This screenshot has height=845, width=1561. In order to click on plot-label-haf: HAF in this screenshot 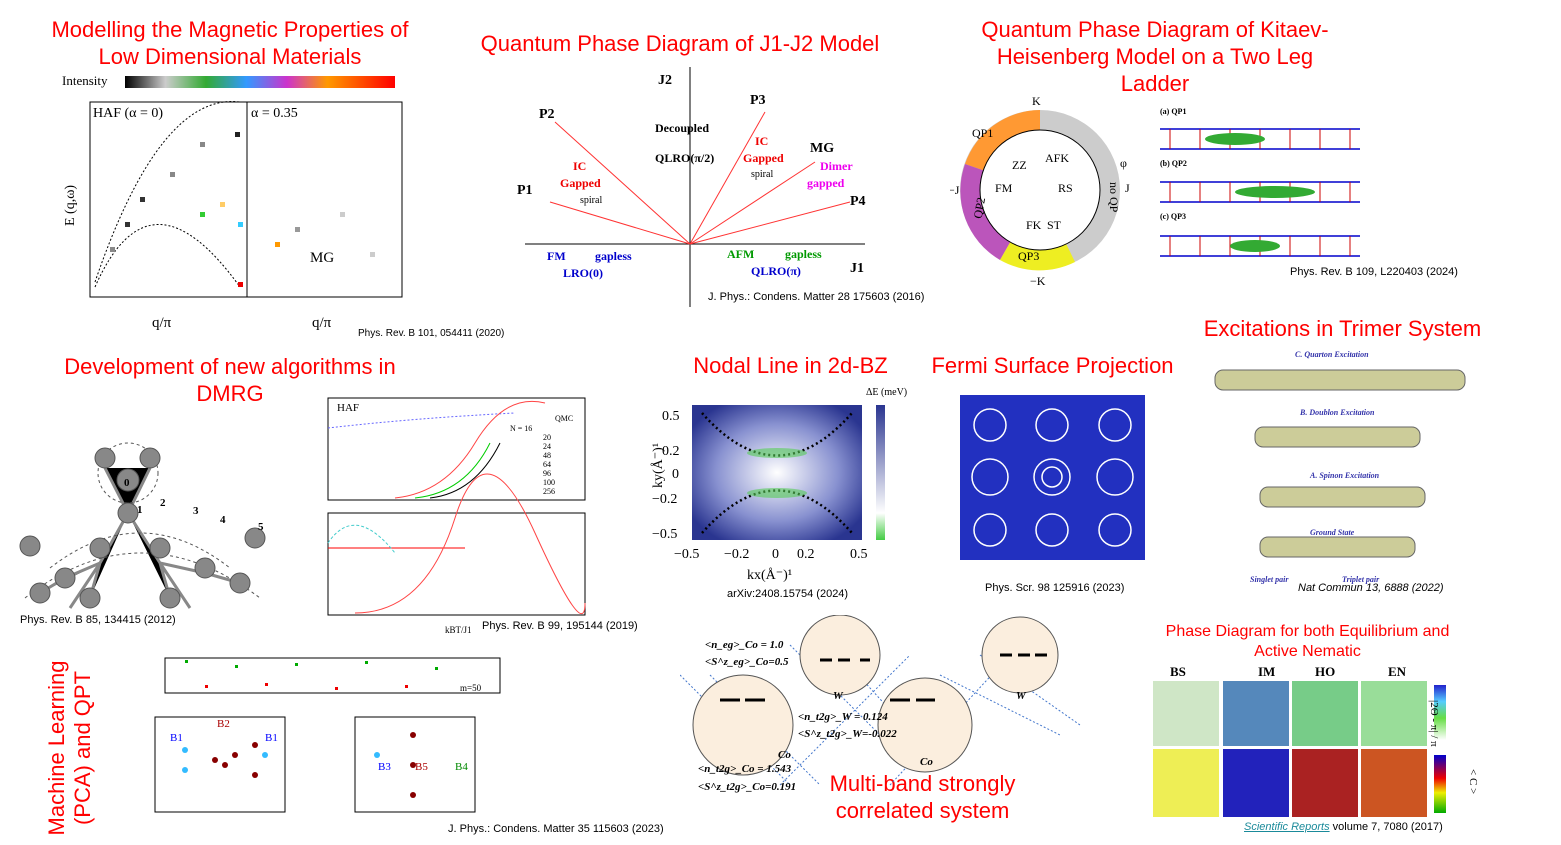, I will do `click(348, 408)`.